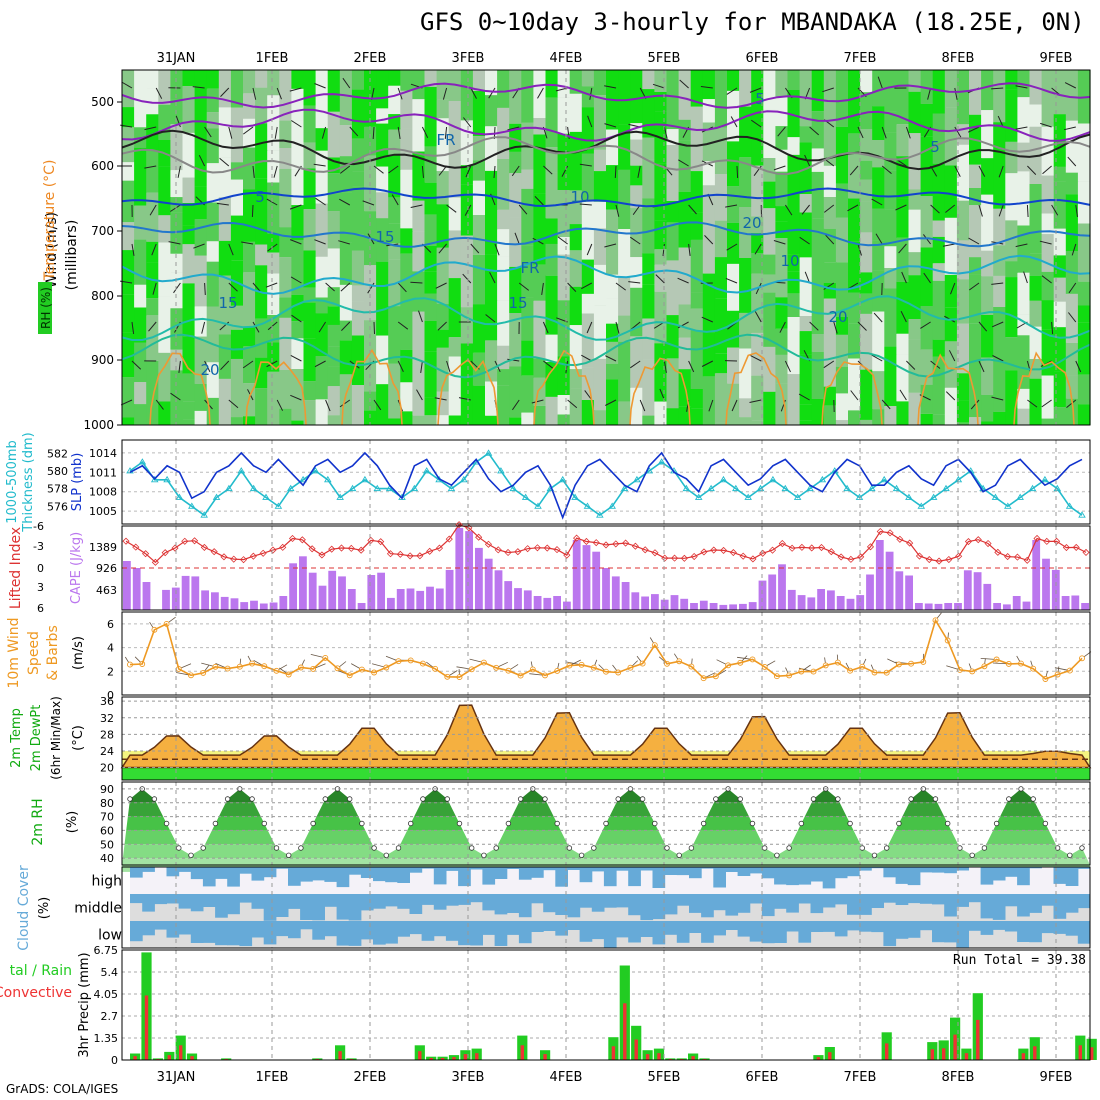  Describe the element at coordinates (44, 908) in the screenshot. I see `cloud-axis-units: (%)` at that location.